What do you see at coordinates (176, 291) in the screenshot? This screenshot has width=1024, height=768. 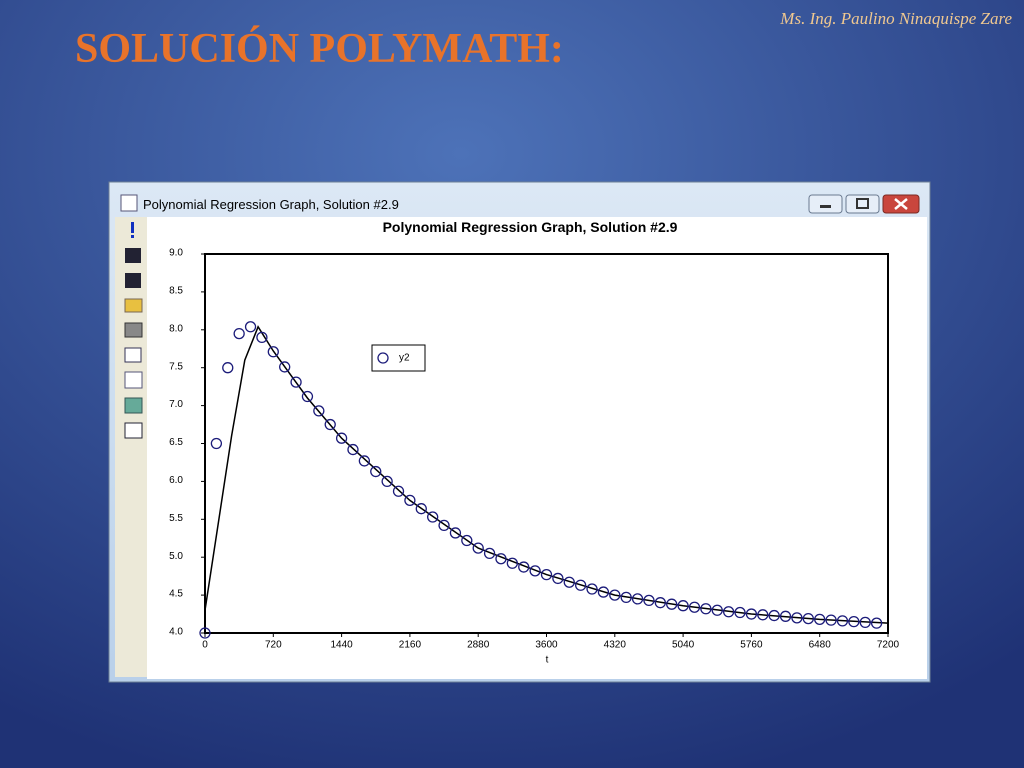 I see `y-tick-label: 8.5` at bounding box center [176, 291].